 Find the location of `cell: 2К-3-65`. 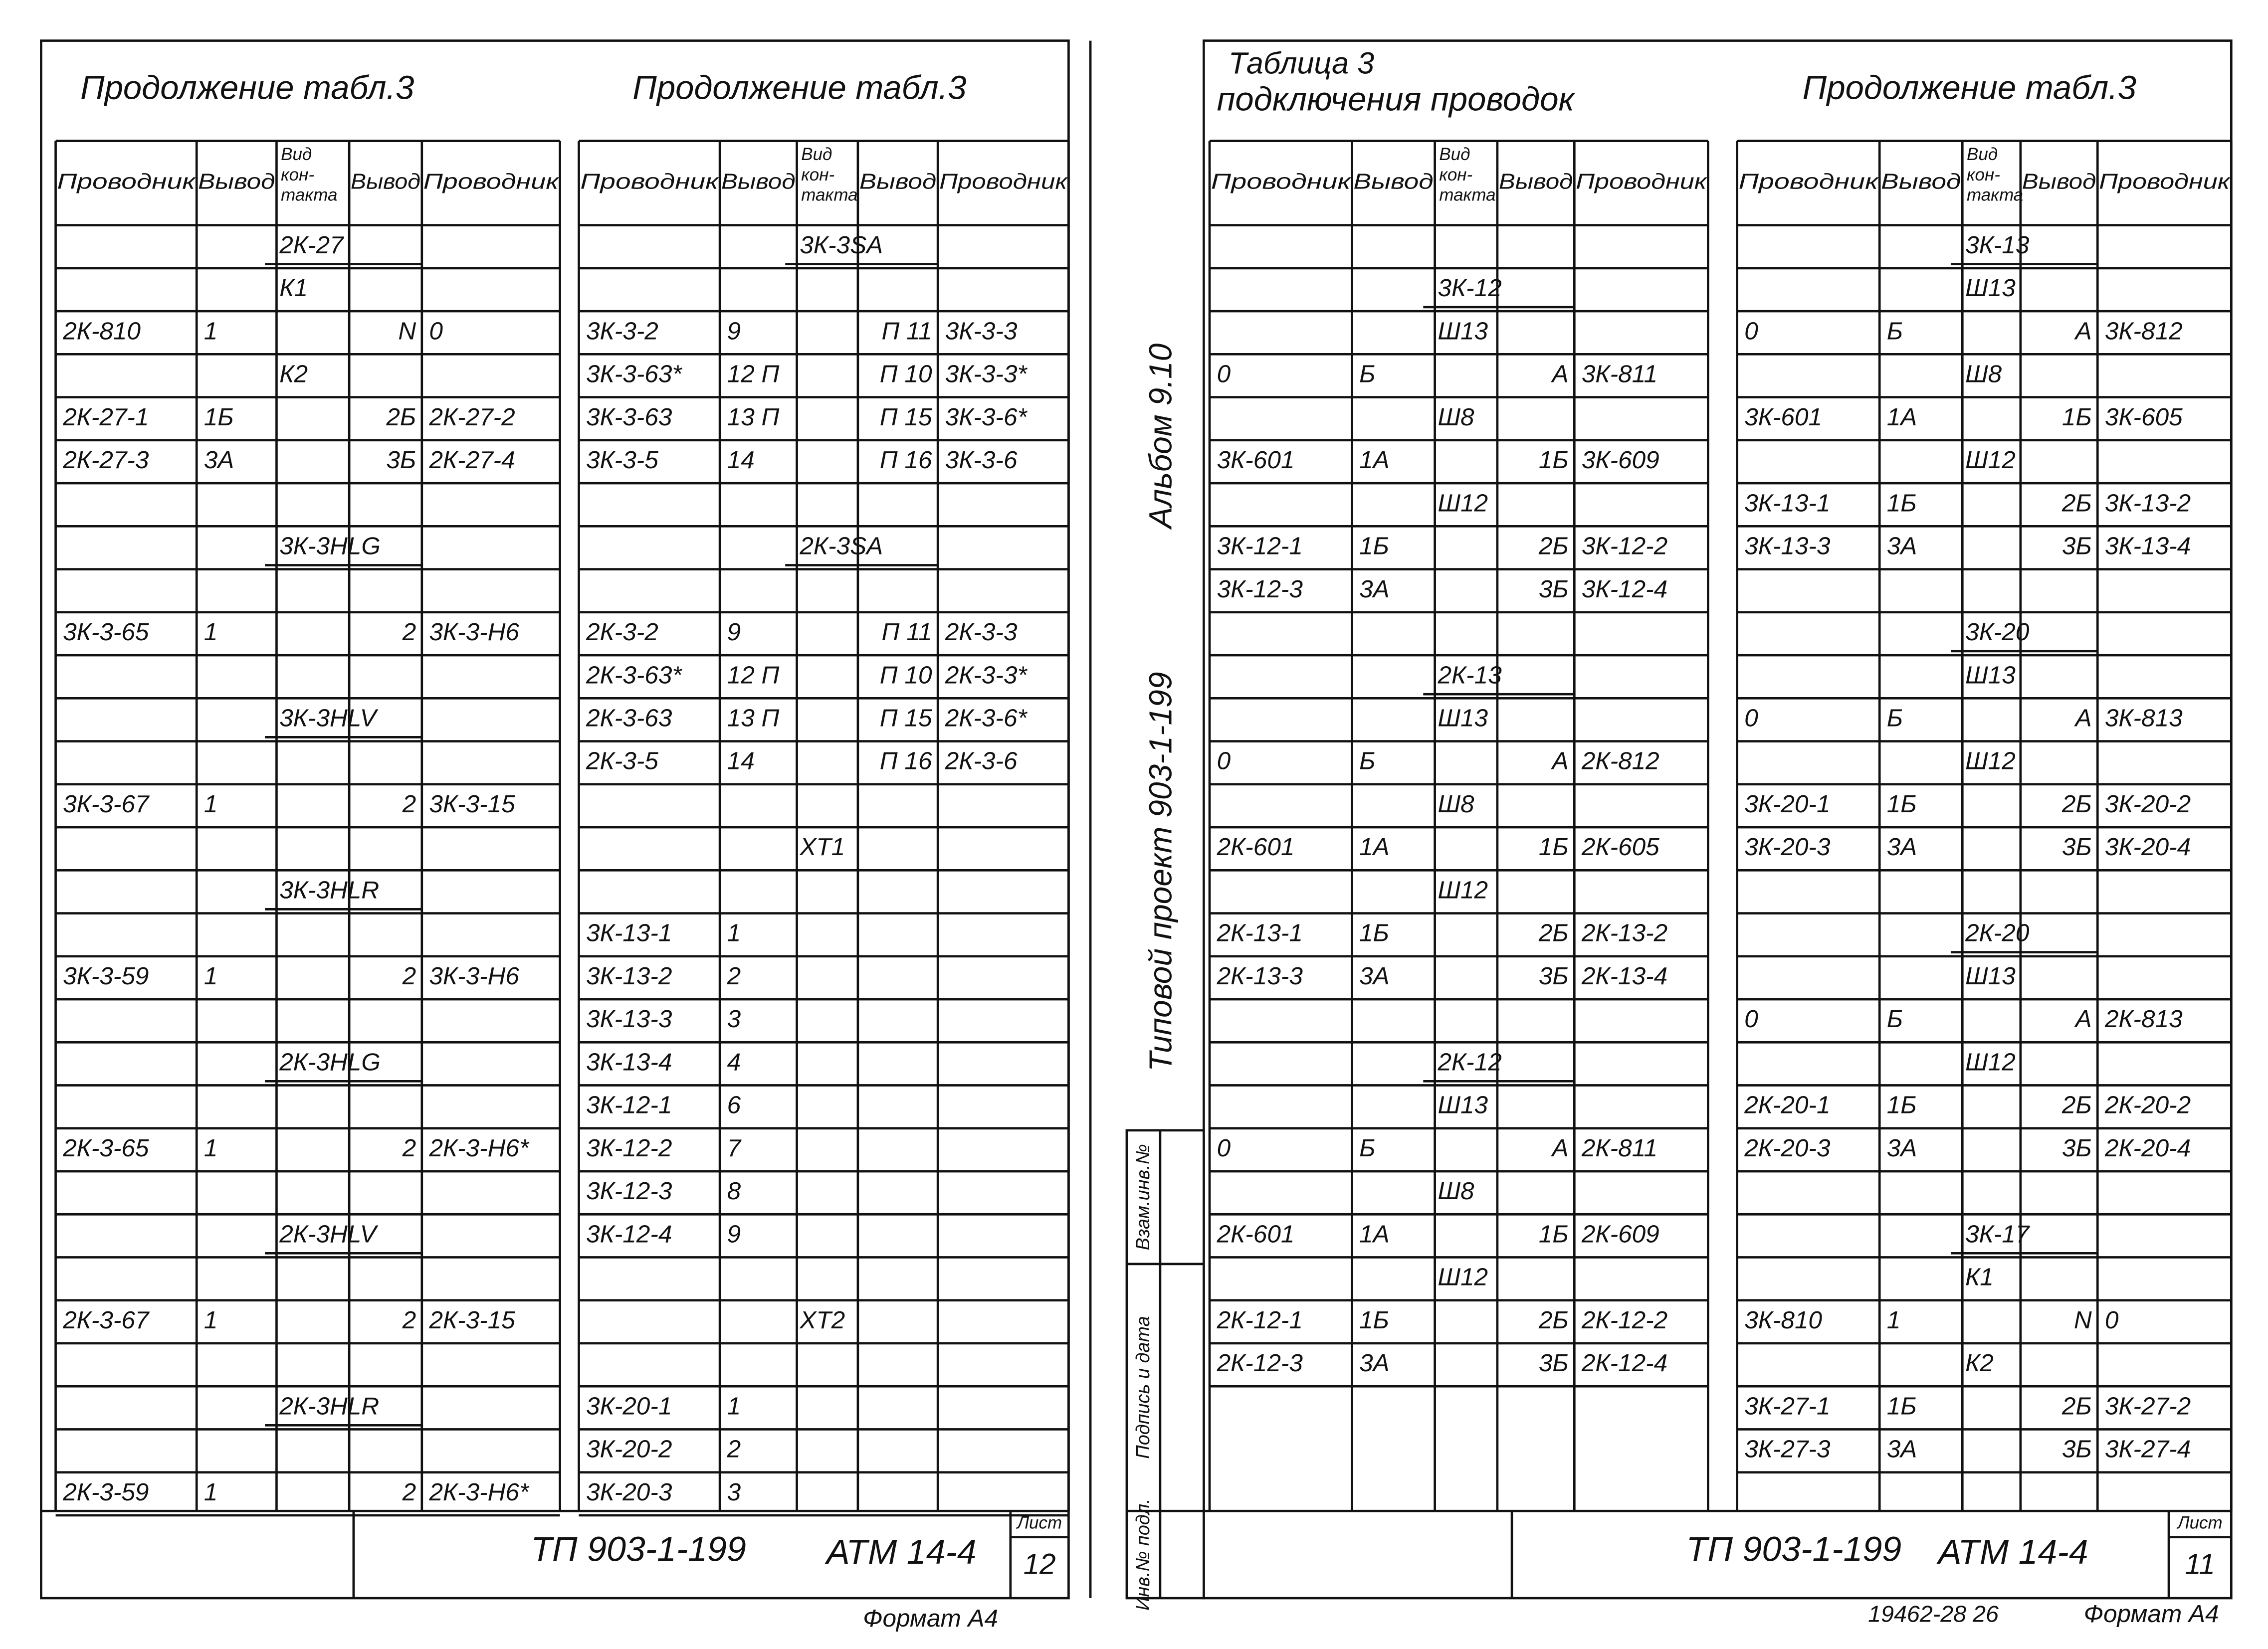

cell: 2К-3-65 is located at coordinates (106, 1148).